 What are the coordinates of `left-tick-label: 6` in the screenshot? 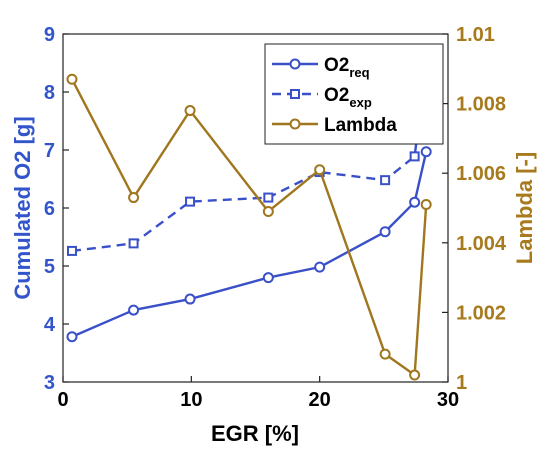 It's located at (49, 209).